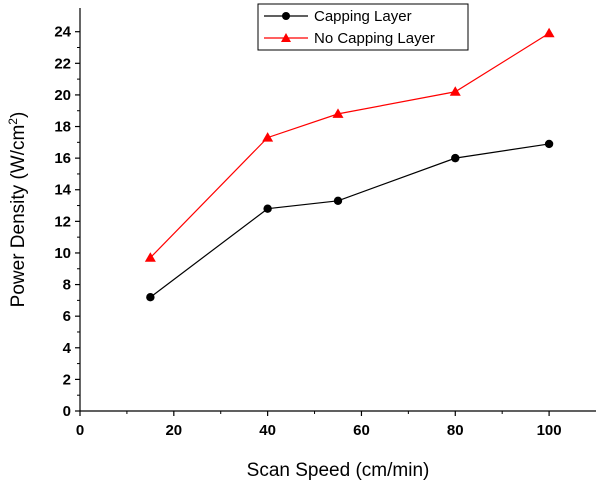  What do you see at coordinates (374, 38) in the screenshot?
I see `legend-label-no-capping: No Capping Layer` at bounding box center [374, 38].